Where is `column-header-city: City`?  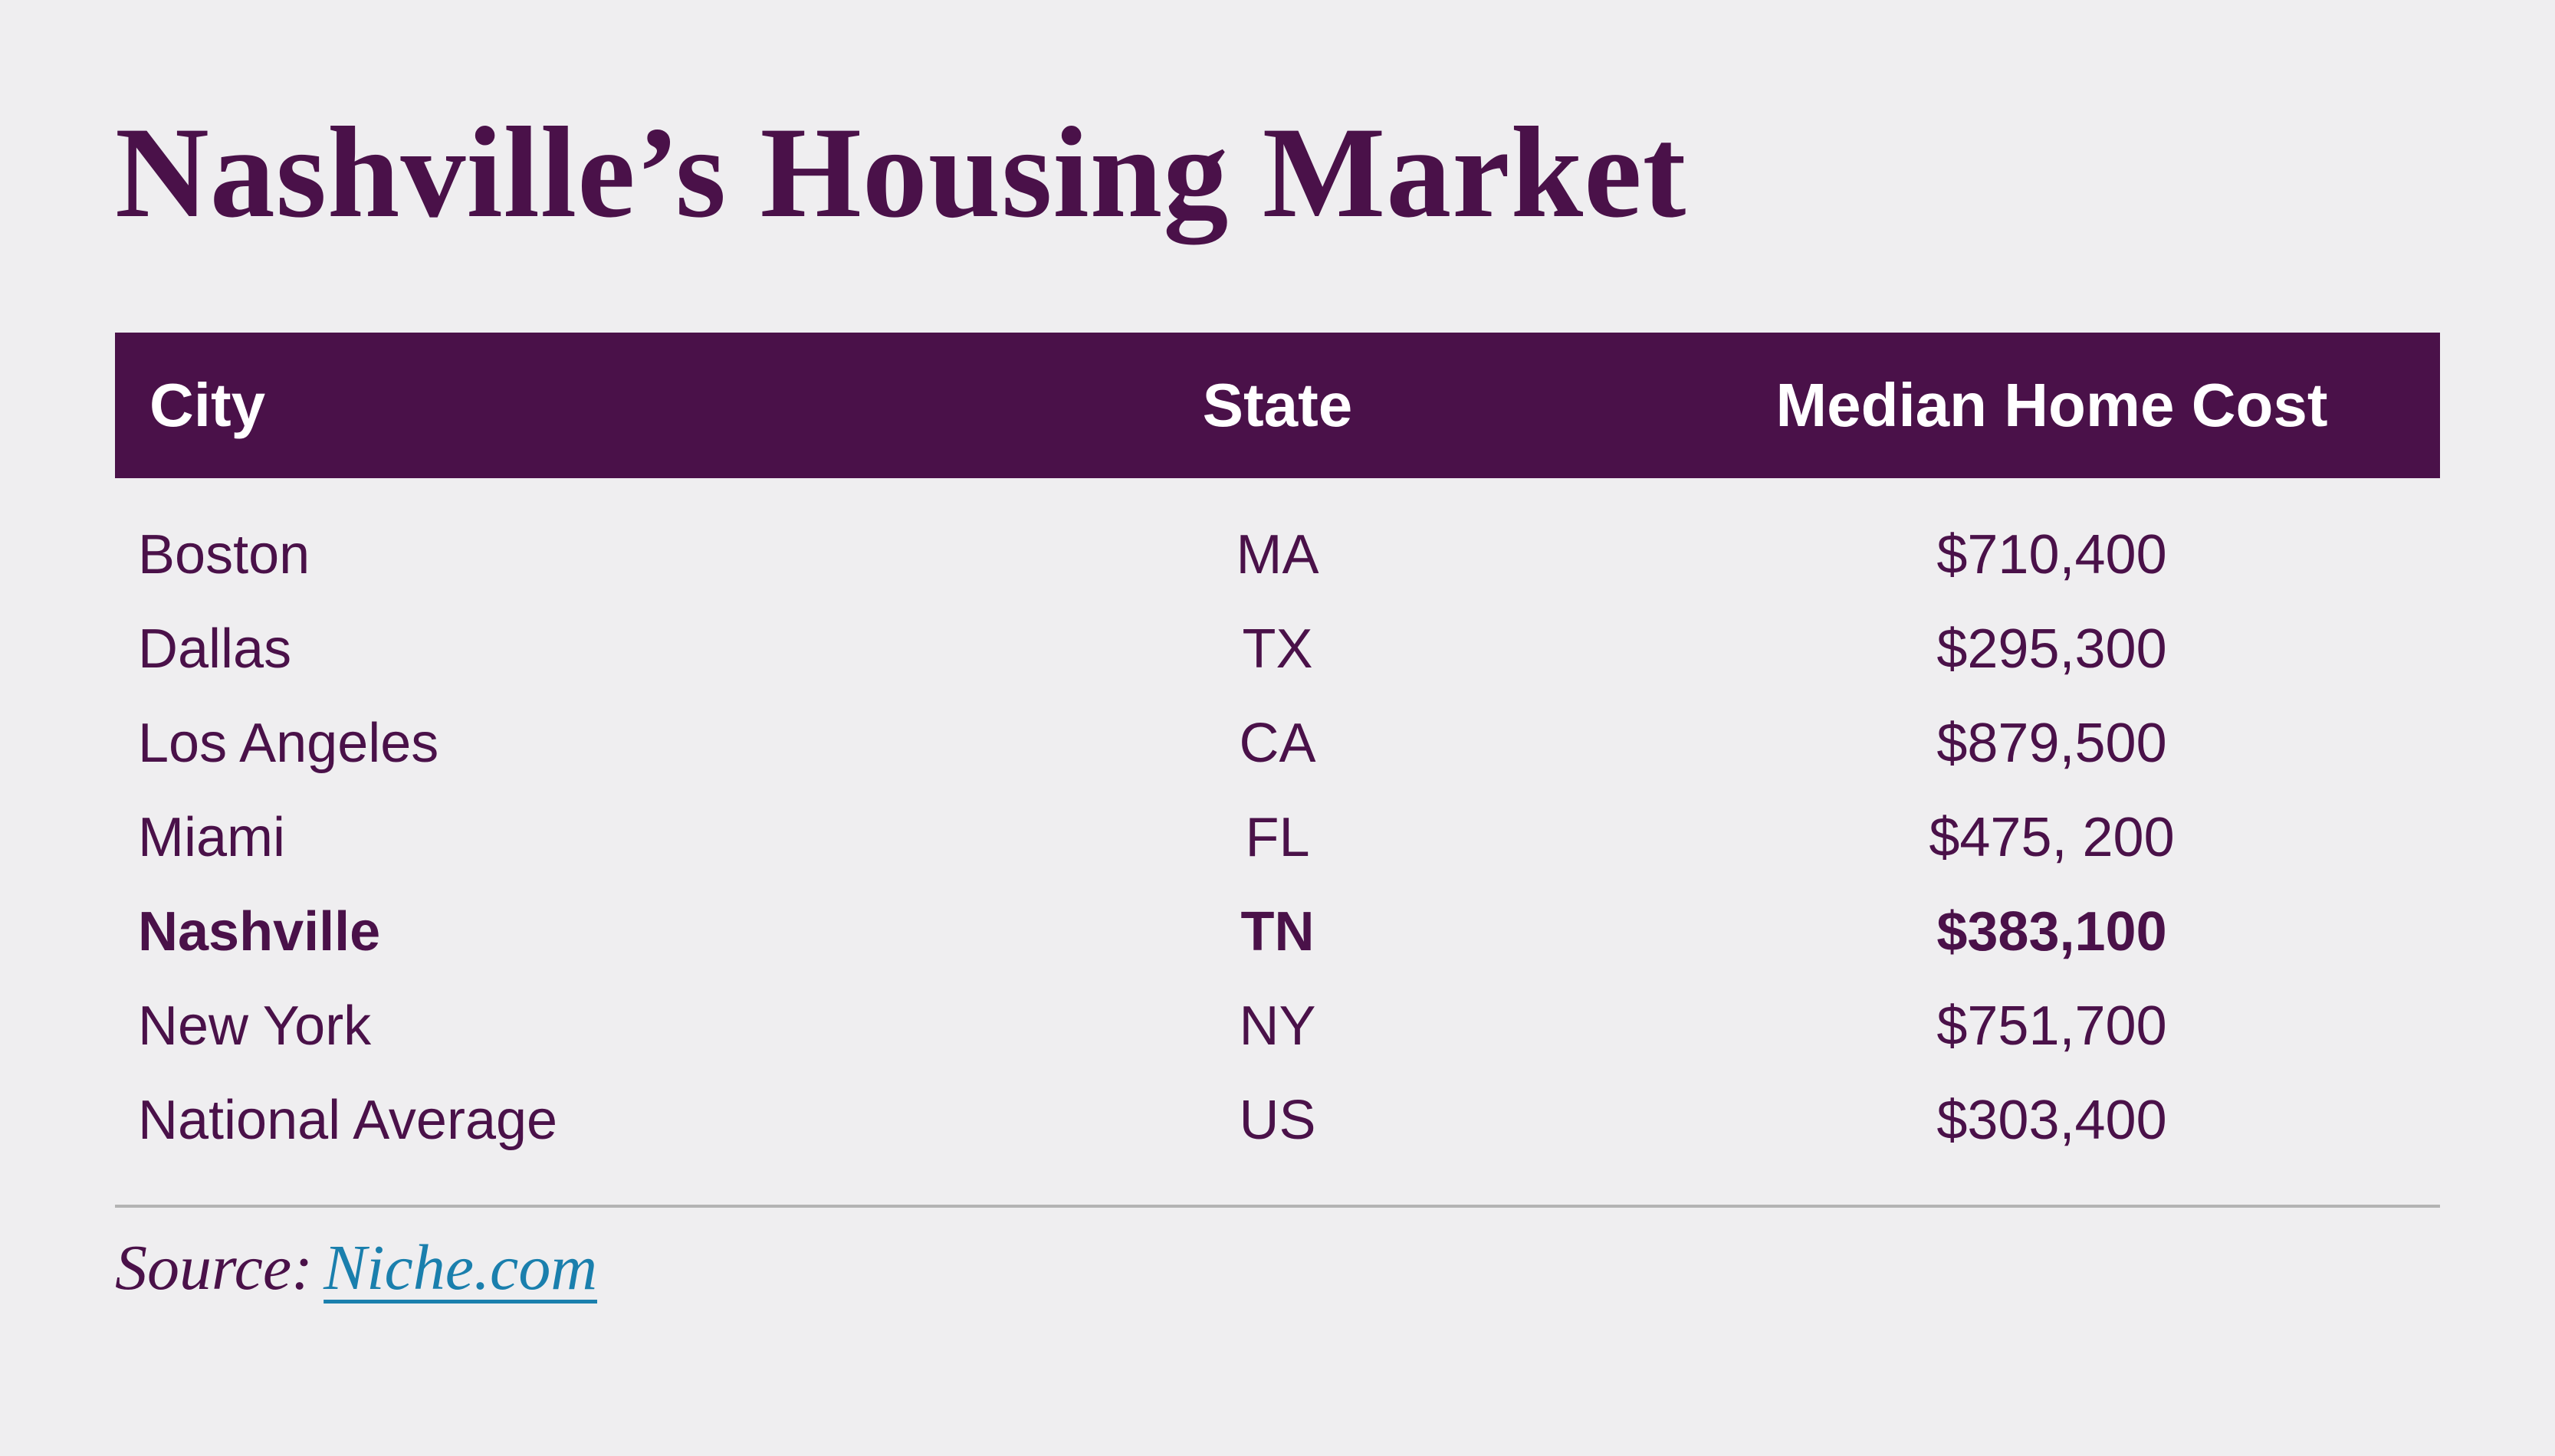
column-header-city: City is located at coordinates (207, 405).